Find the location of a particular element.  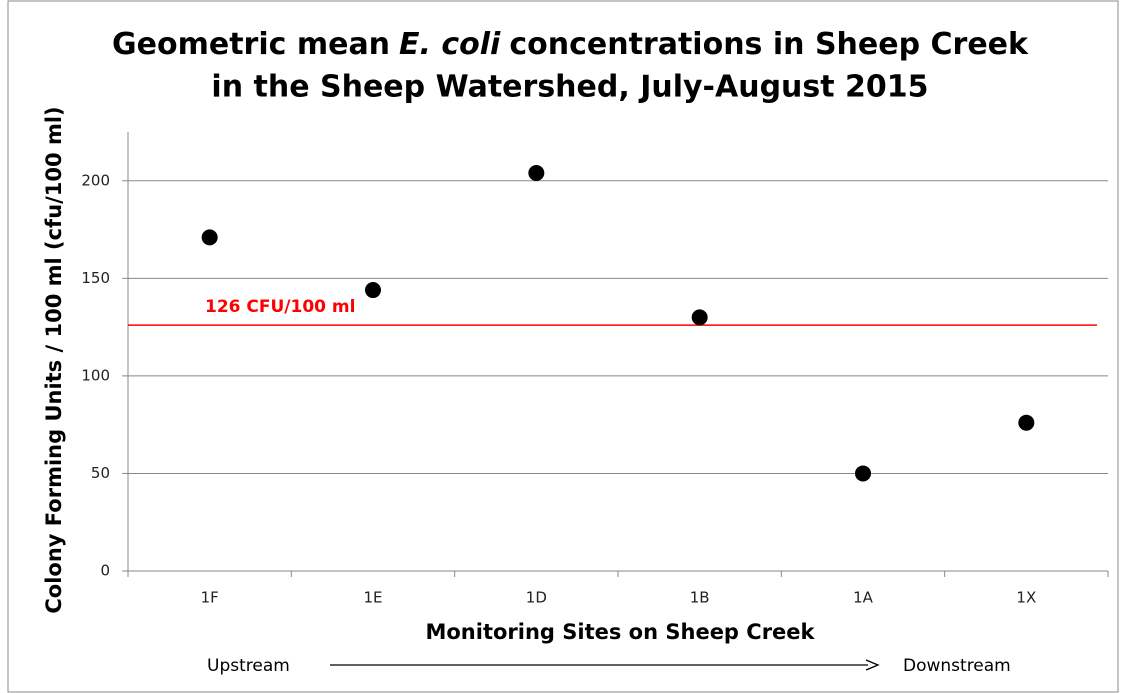

arrow-head is located at coordinates (872, 665).